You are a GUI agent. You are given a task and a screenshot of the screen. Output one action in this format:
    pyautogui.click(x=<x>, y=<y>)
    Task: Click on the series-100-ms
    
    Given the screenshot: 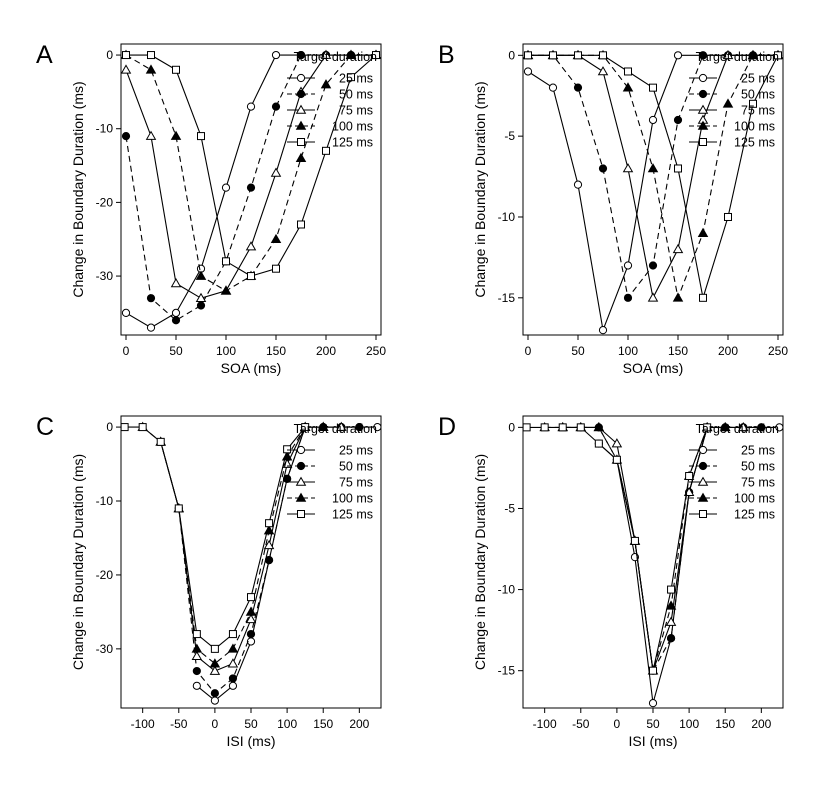 What is the action you would take?
    pyautogui.click(x=635, y=548)
    